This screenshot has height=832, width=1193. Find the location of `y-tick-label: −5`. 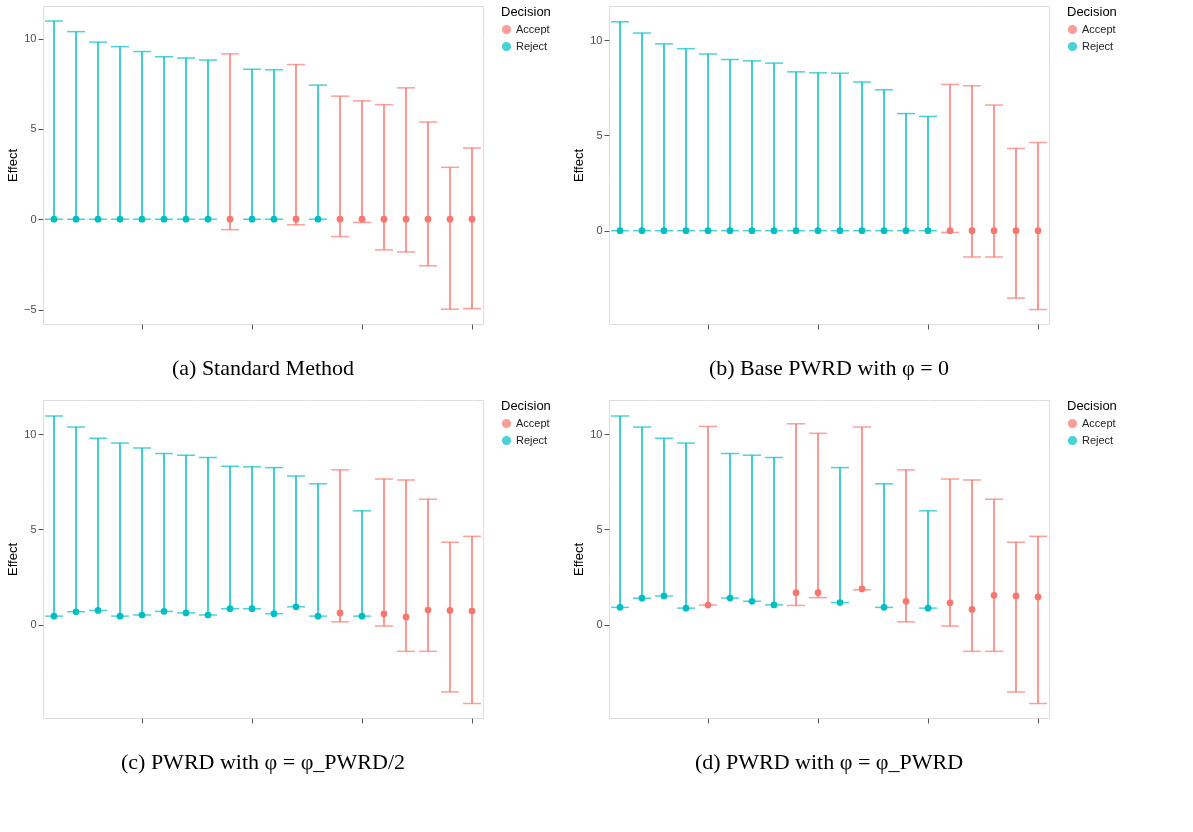

y-tick-label: −5 is located at coordinates (30, 309).